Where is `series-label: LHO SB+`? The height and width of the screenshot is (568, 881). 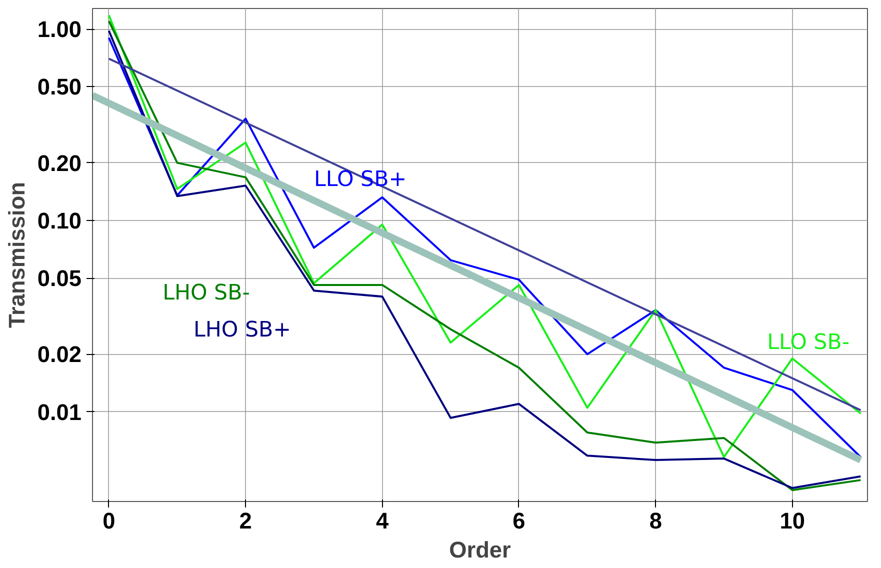
series-label: LHO SB+ is located at coordinates (242, 330).